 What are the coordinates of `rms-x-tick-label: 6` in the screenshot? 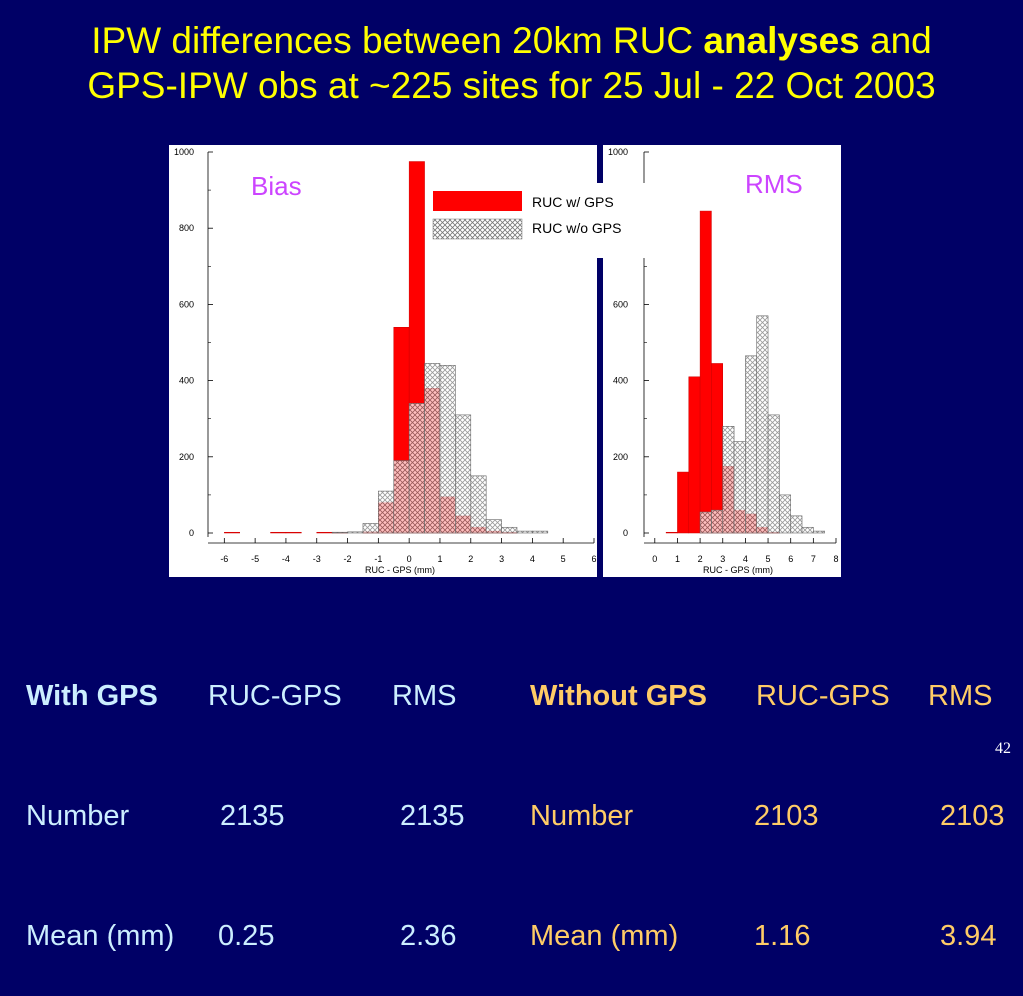 It's located at (790, 559).